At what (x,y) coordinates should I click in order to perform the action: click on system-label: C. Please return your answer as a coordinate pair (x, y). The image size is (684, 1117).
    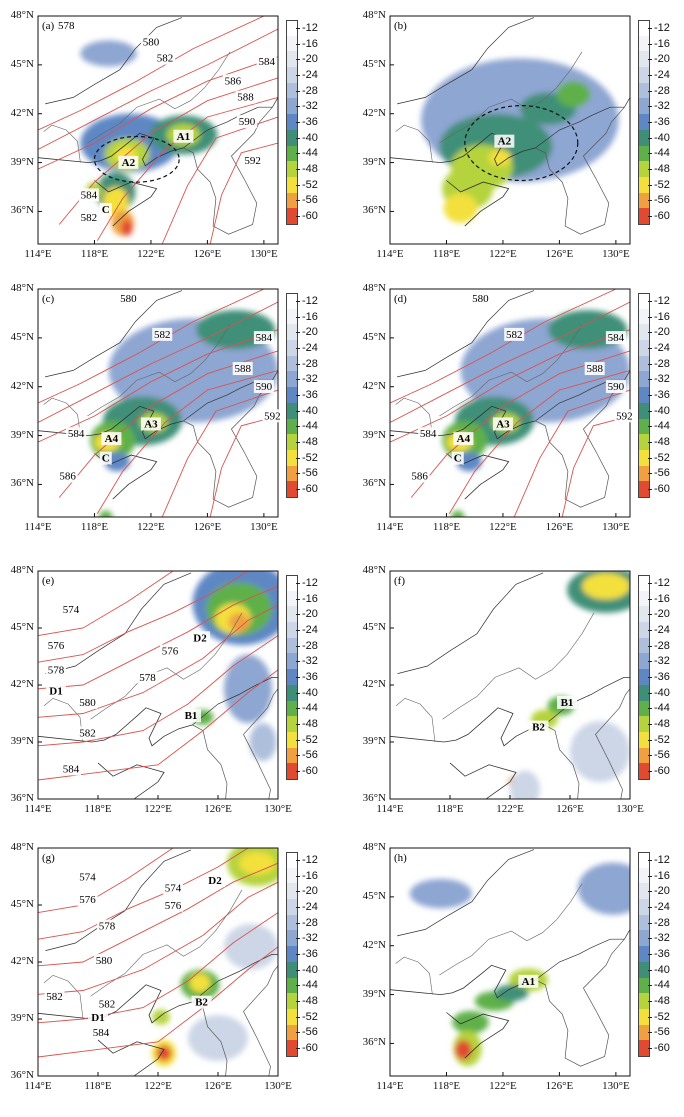
    Looking at the image, I should click on (106, 459).